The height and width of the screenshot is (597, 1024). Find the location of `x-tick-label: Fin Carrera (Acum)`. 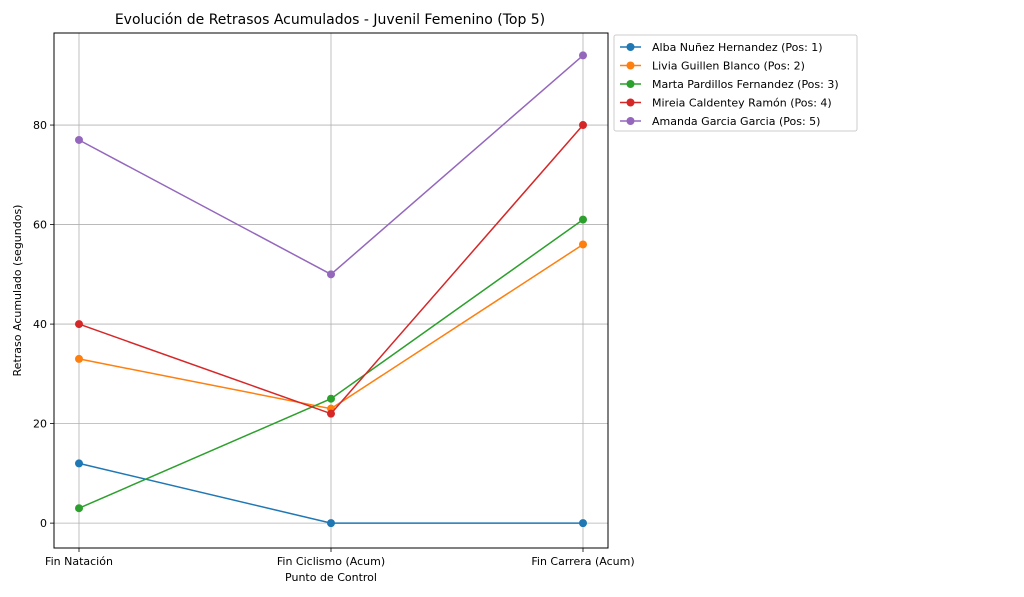

x-tick-label: Fin Carrera (Acum) is located at coordinates (582, 561).